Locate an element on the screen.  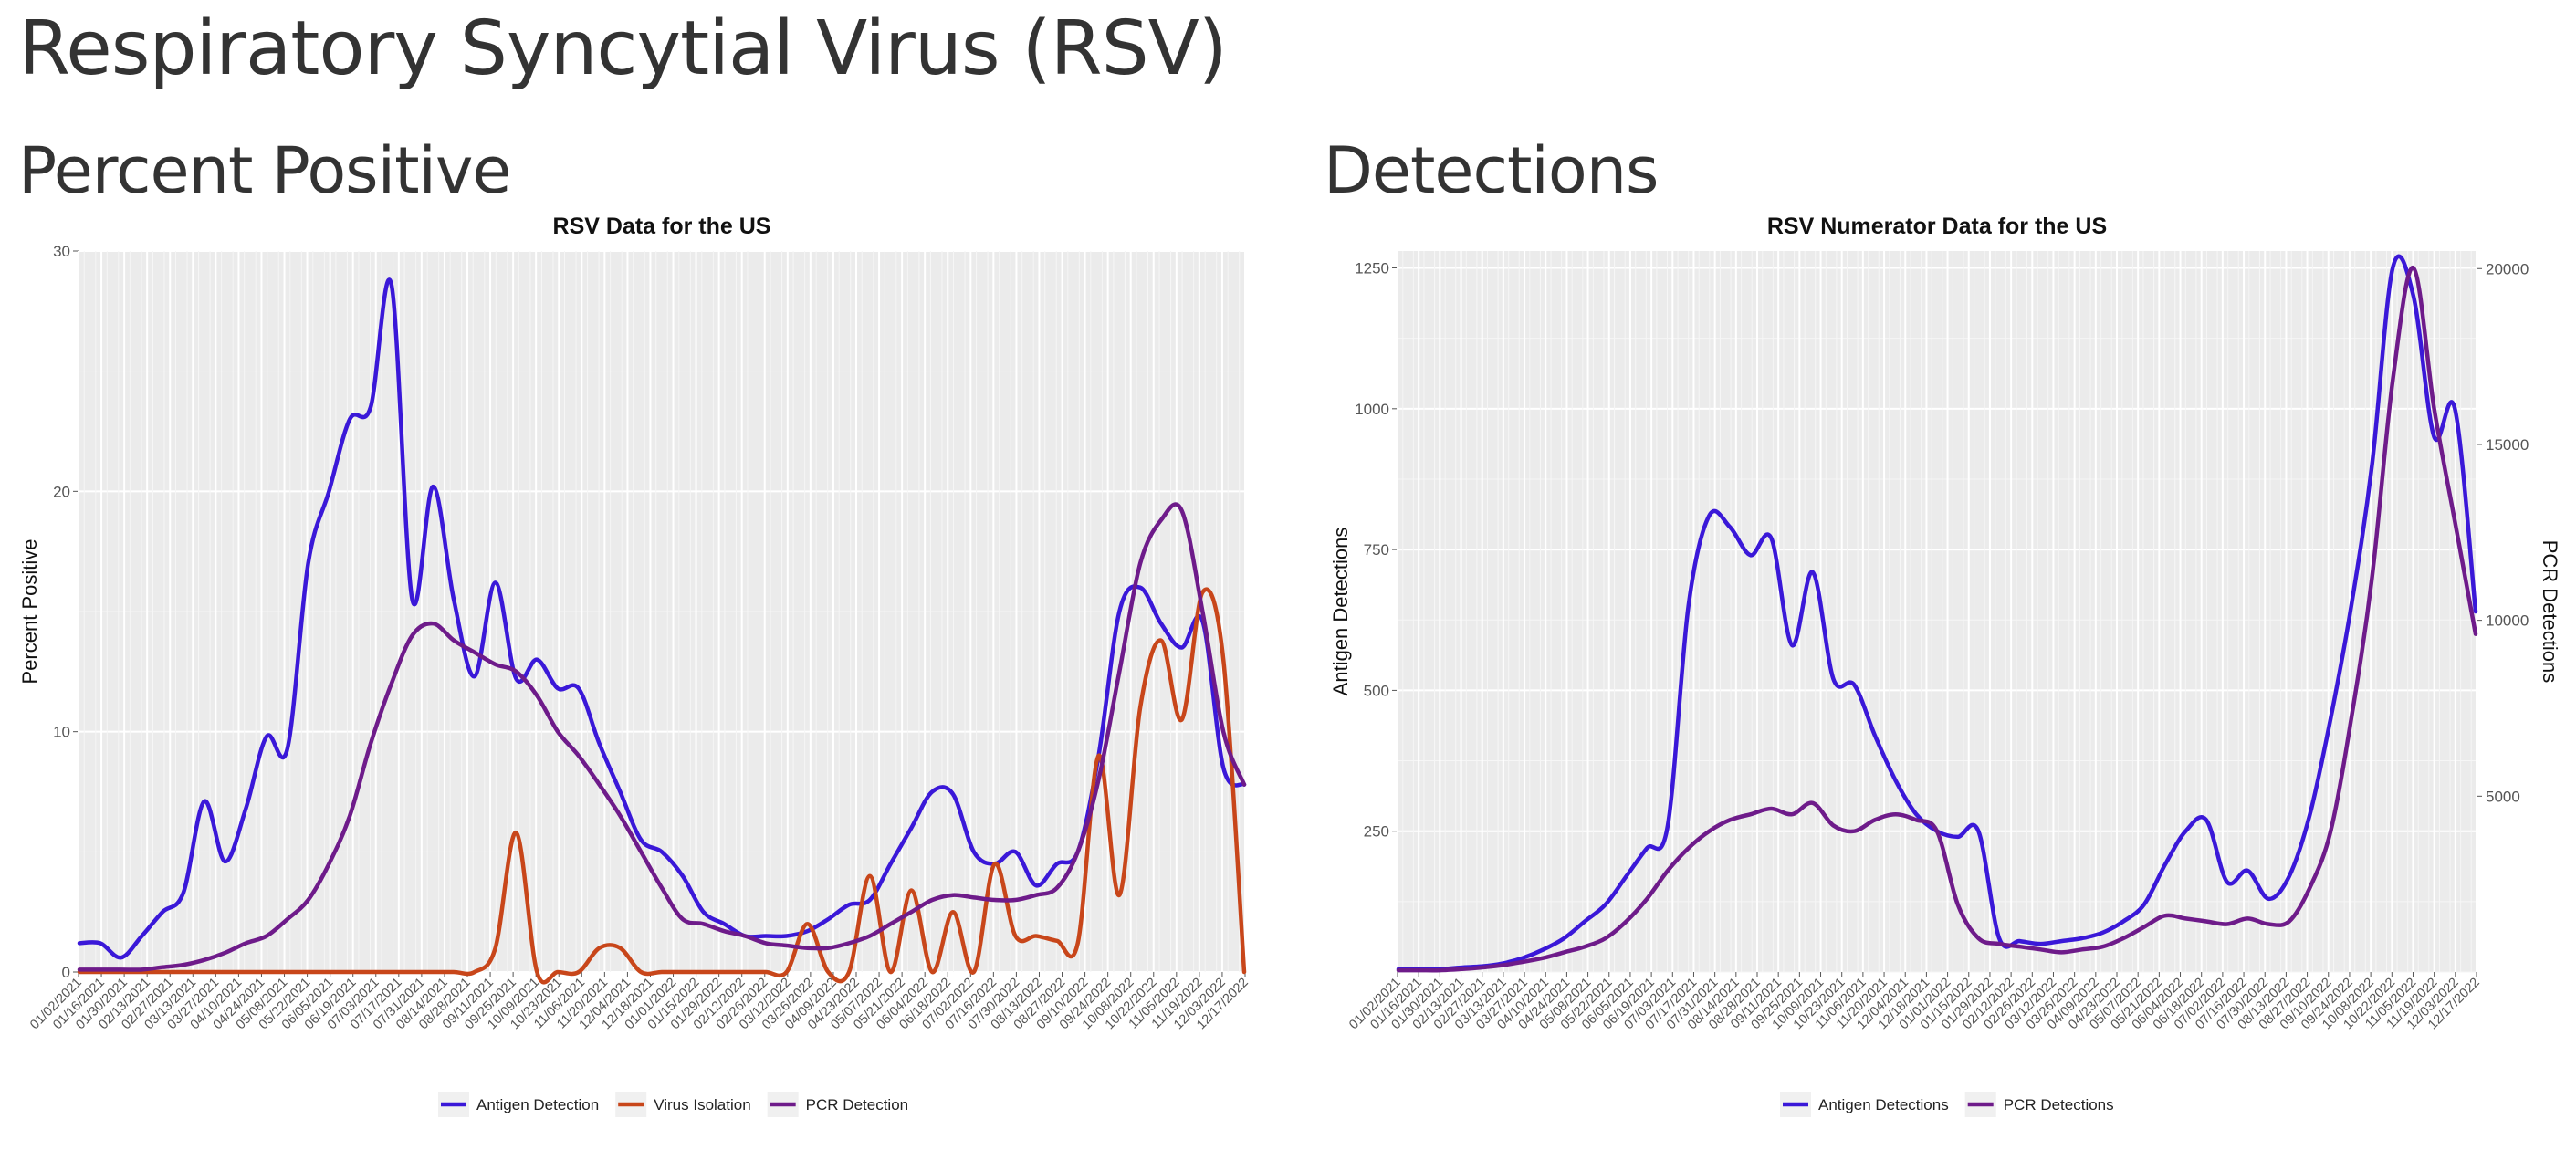
y-tick-label: 750 is located at coordinates (1376, 550).